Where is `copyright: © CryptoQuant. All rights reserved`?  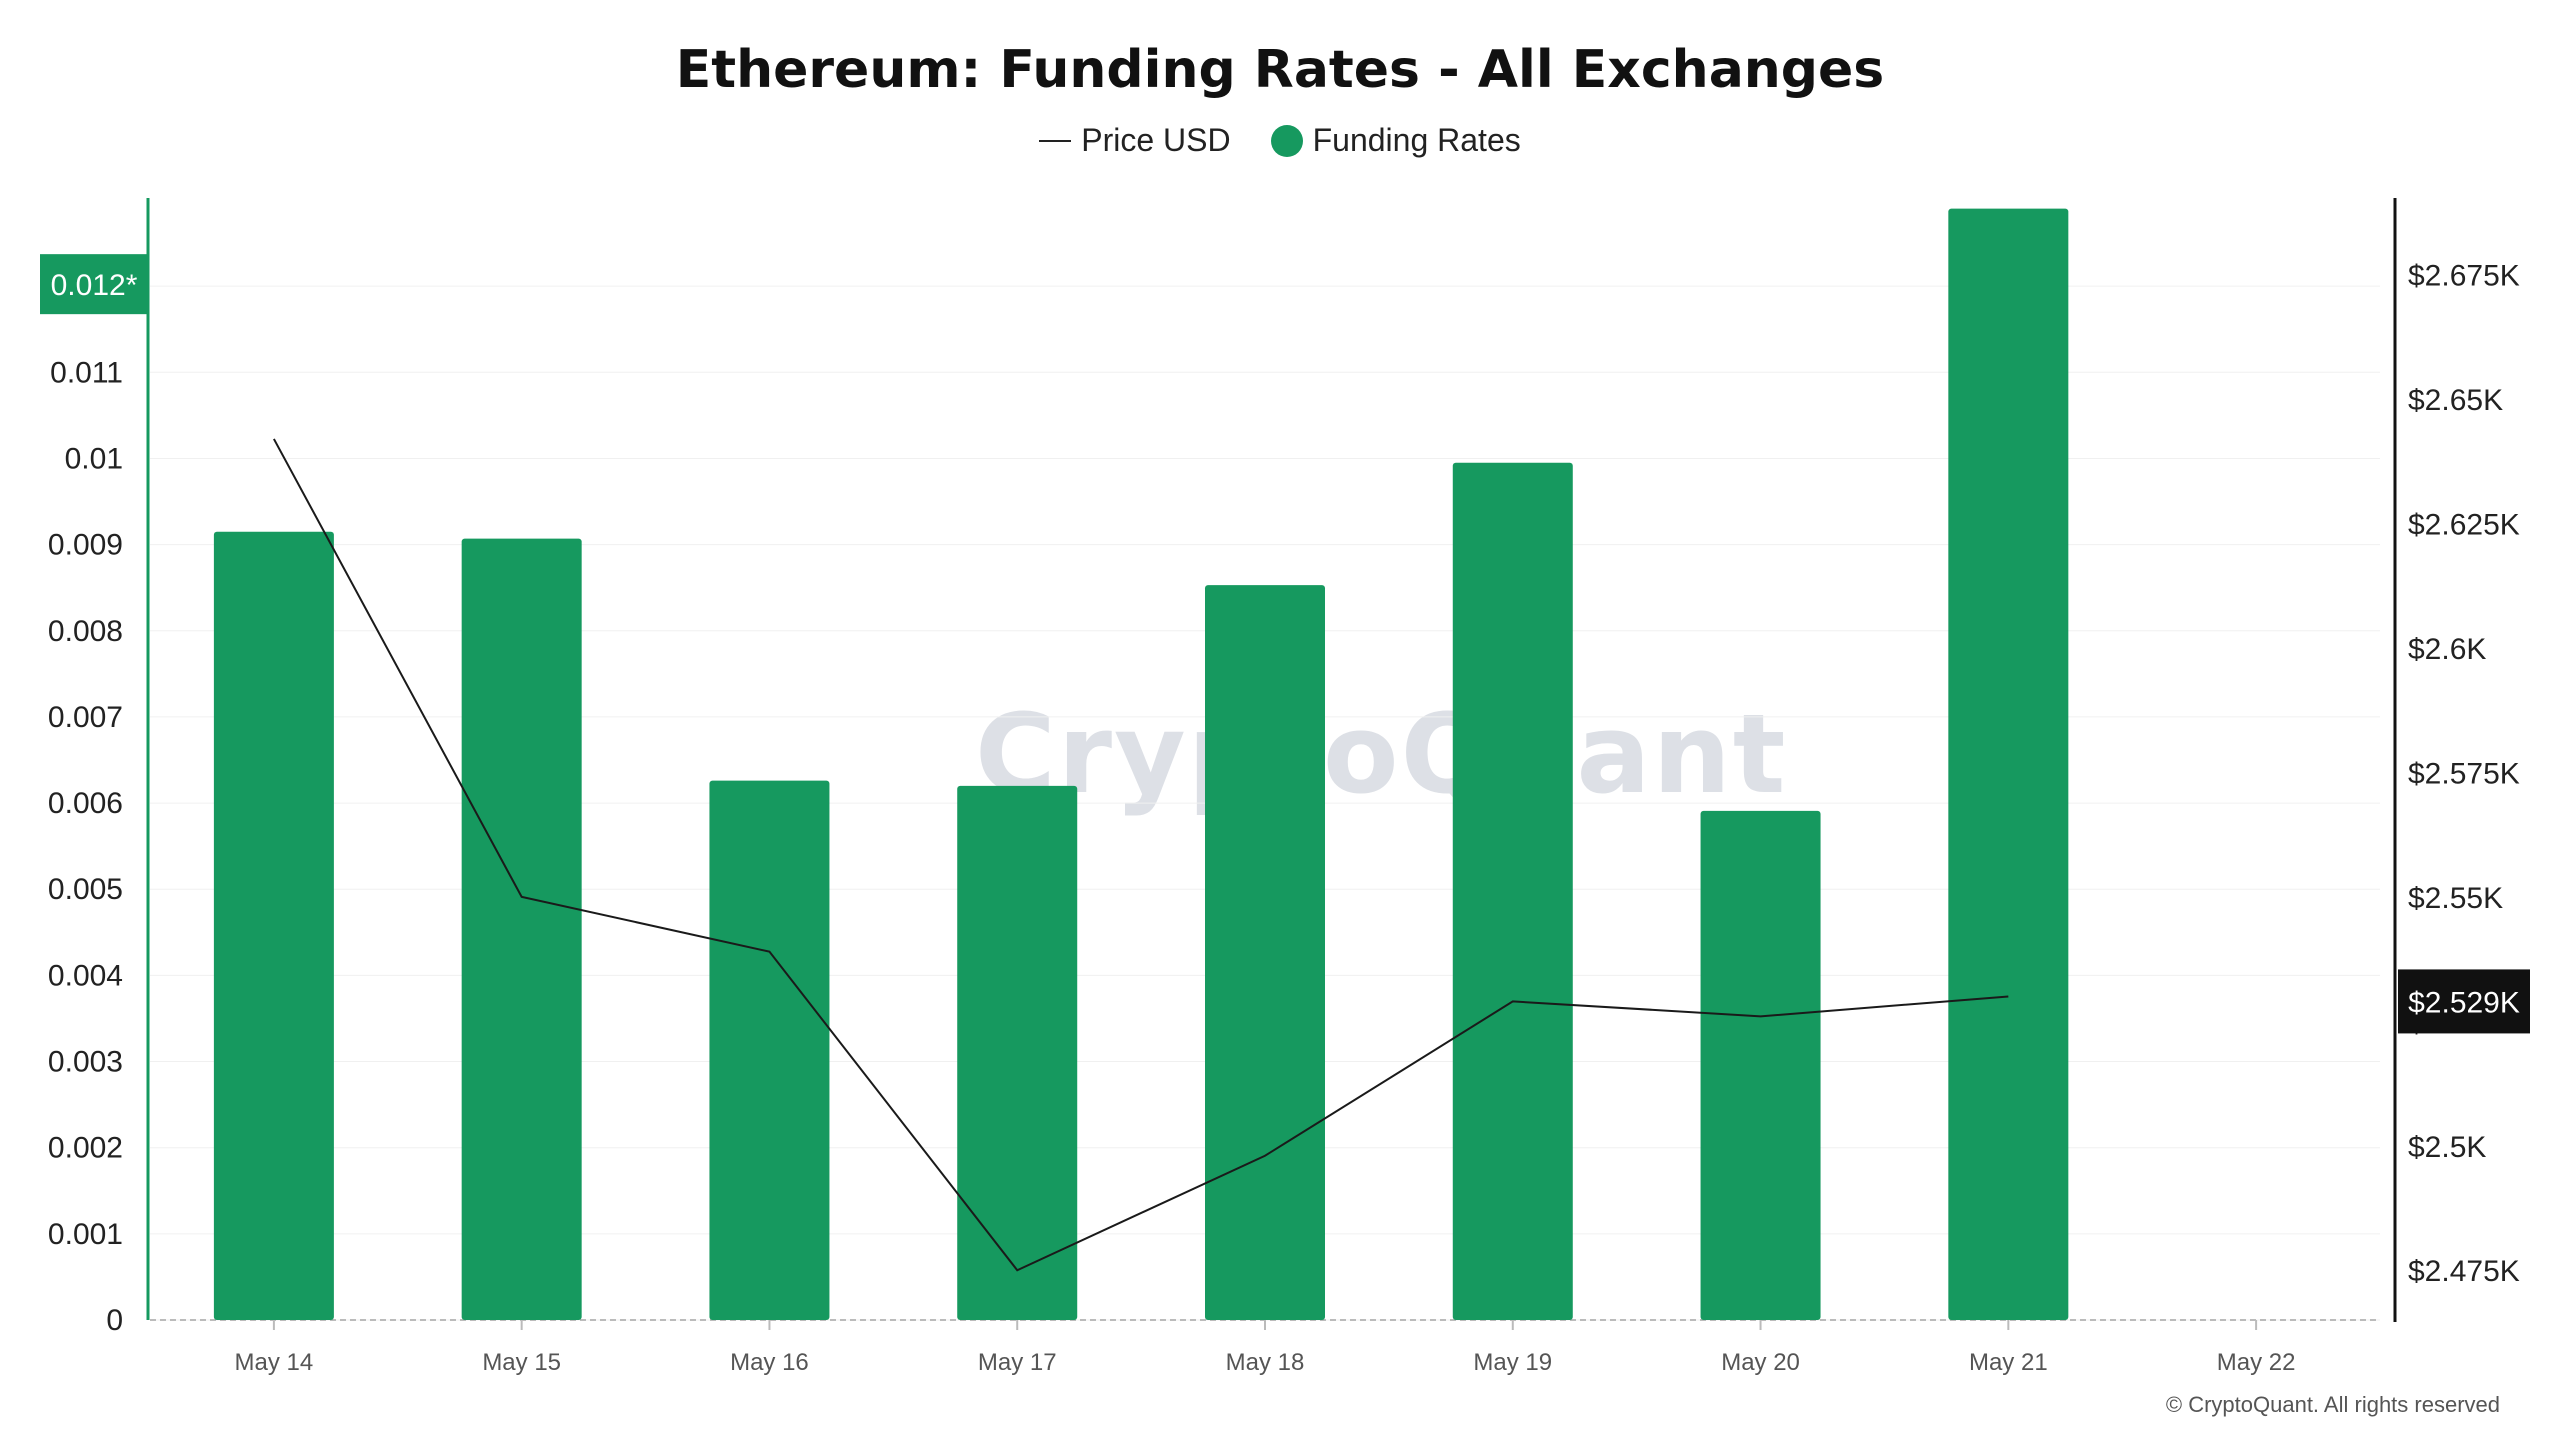 copyright: © CryptoQuant. All rights reserved is located at coordinates (2332, 1404).